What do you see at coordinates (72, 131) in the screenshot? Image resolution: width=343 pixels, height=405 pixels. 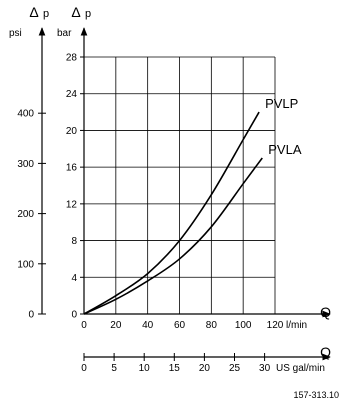 I see `bar-tick-label: 20` at bounding box center [72, 131].